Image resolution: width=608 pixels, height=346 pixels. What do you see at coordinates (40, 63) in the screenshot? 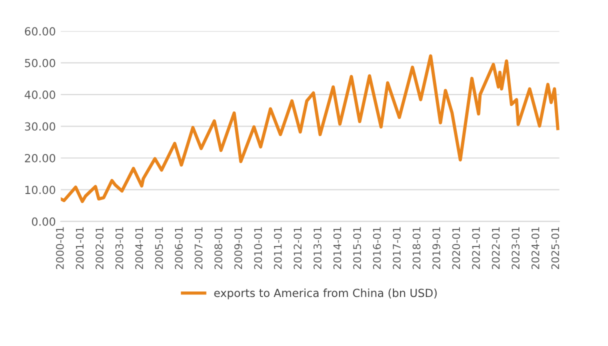
I see `y-tick-label: 50.00` at bounding box center [40, 63].